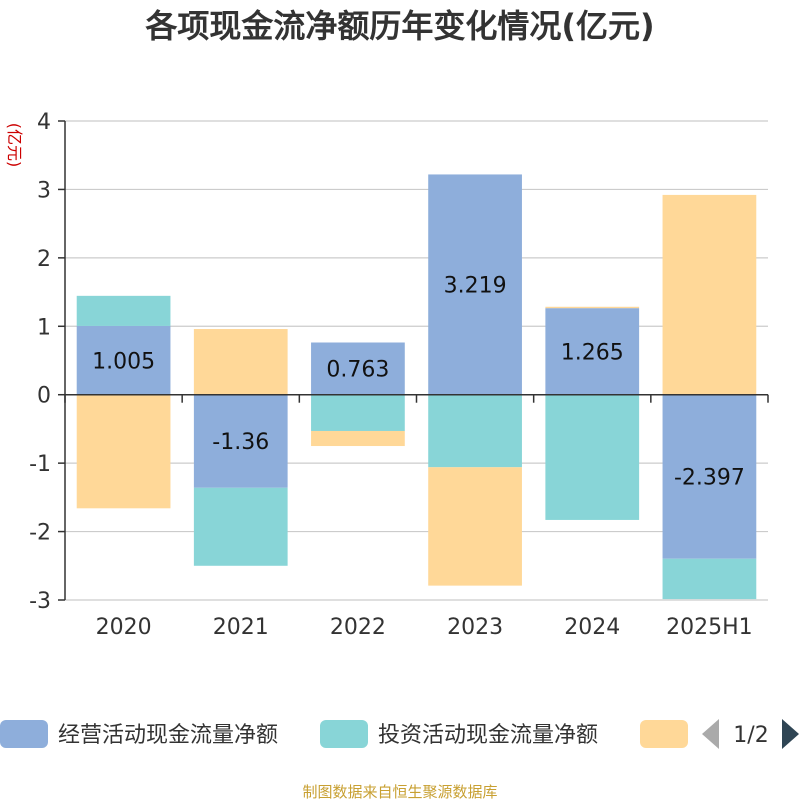  What do you see at coordinates (592, 627) in the screenshot?
I see `x-tick-label: 2024` at bounding box center [592, 627].